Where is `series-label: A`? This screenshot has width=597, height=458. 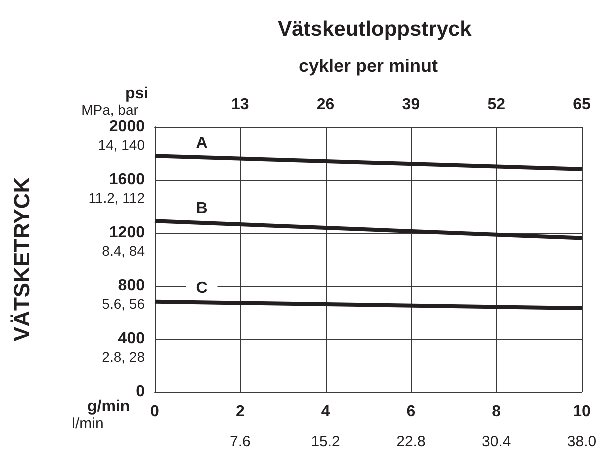
series-label: A is located at coordinates (202, 143).